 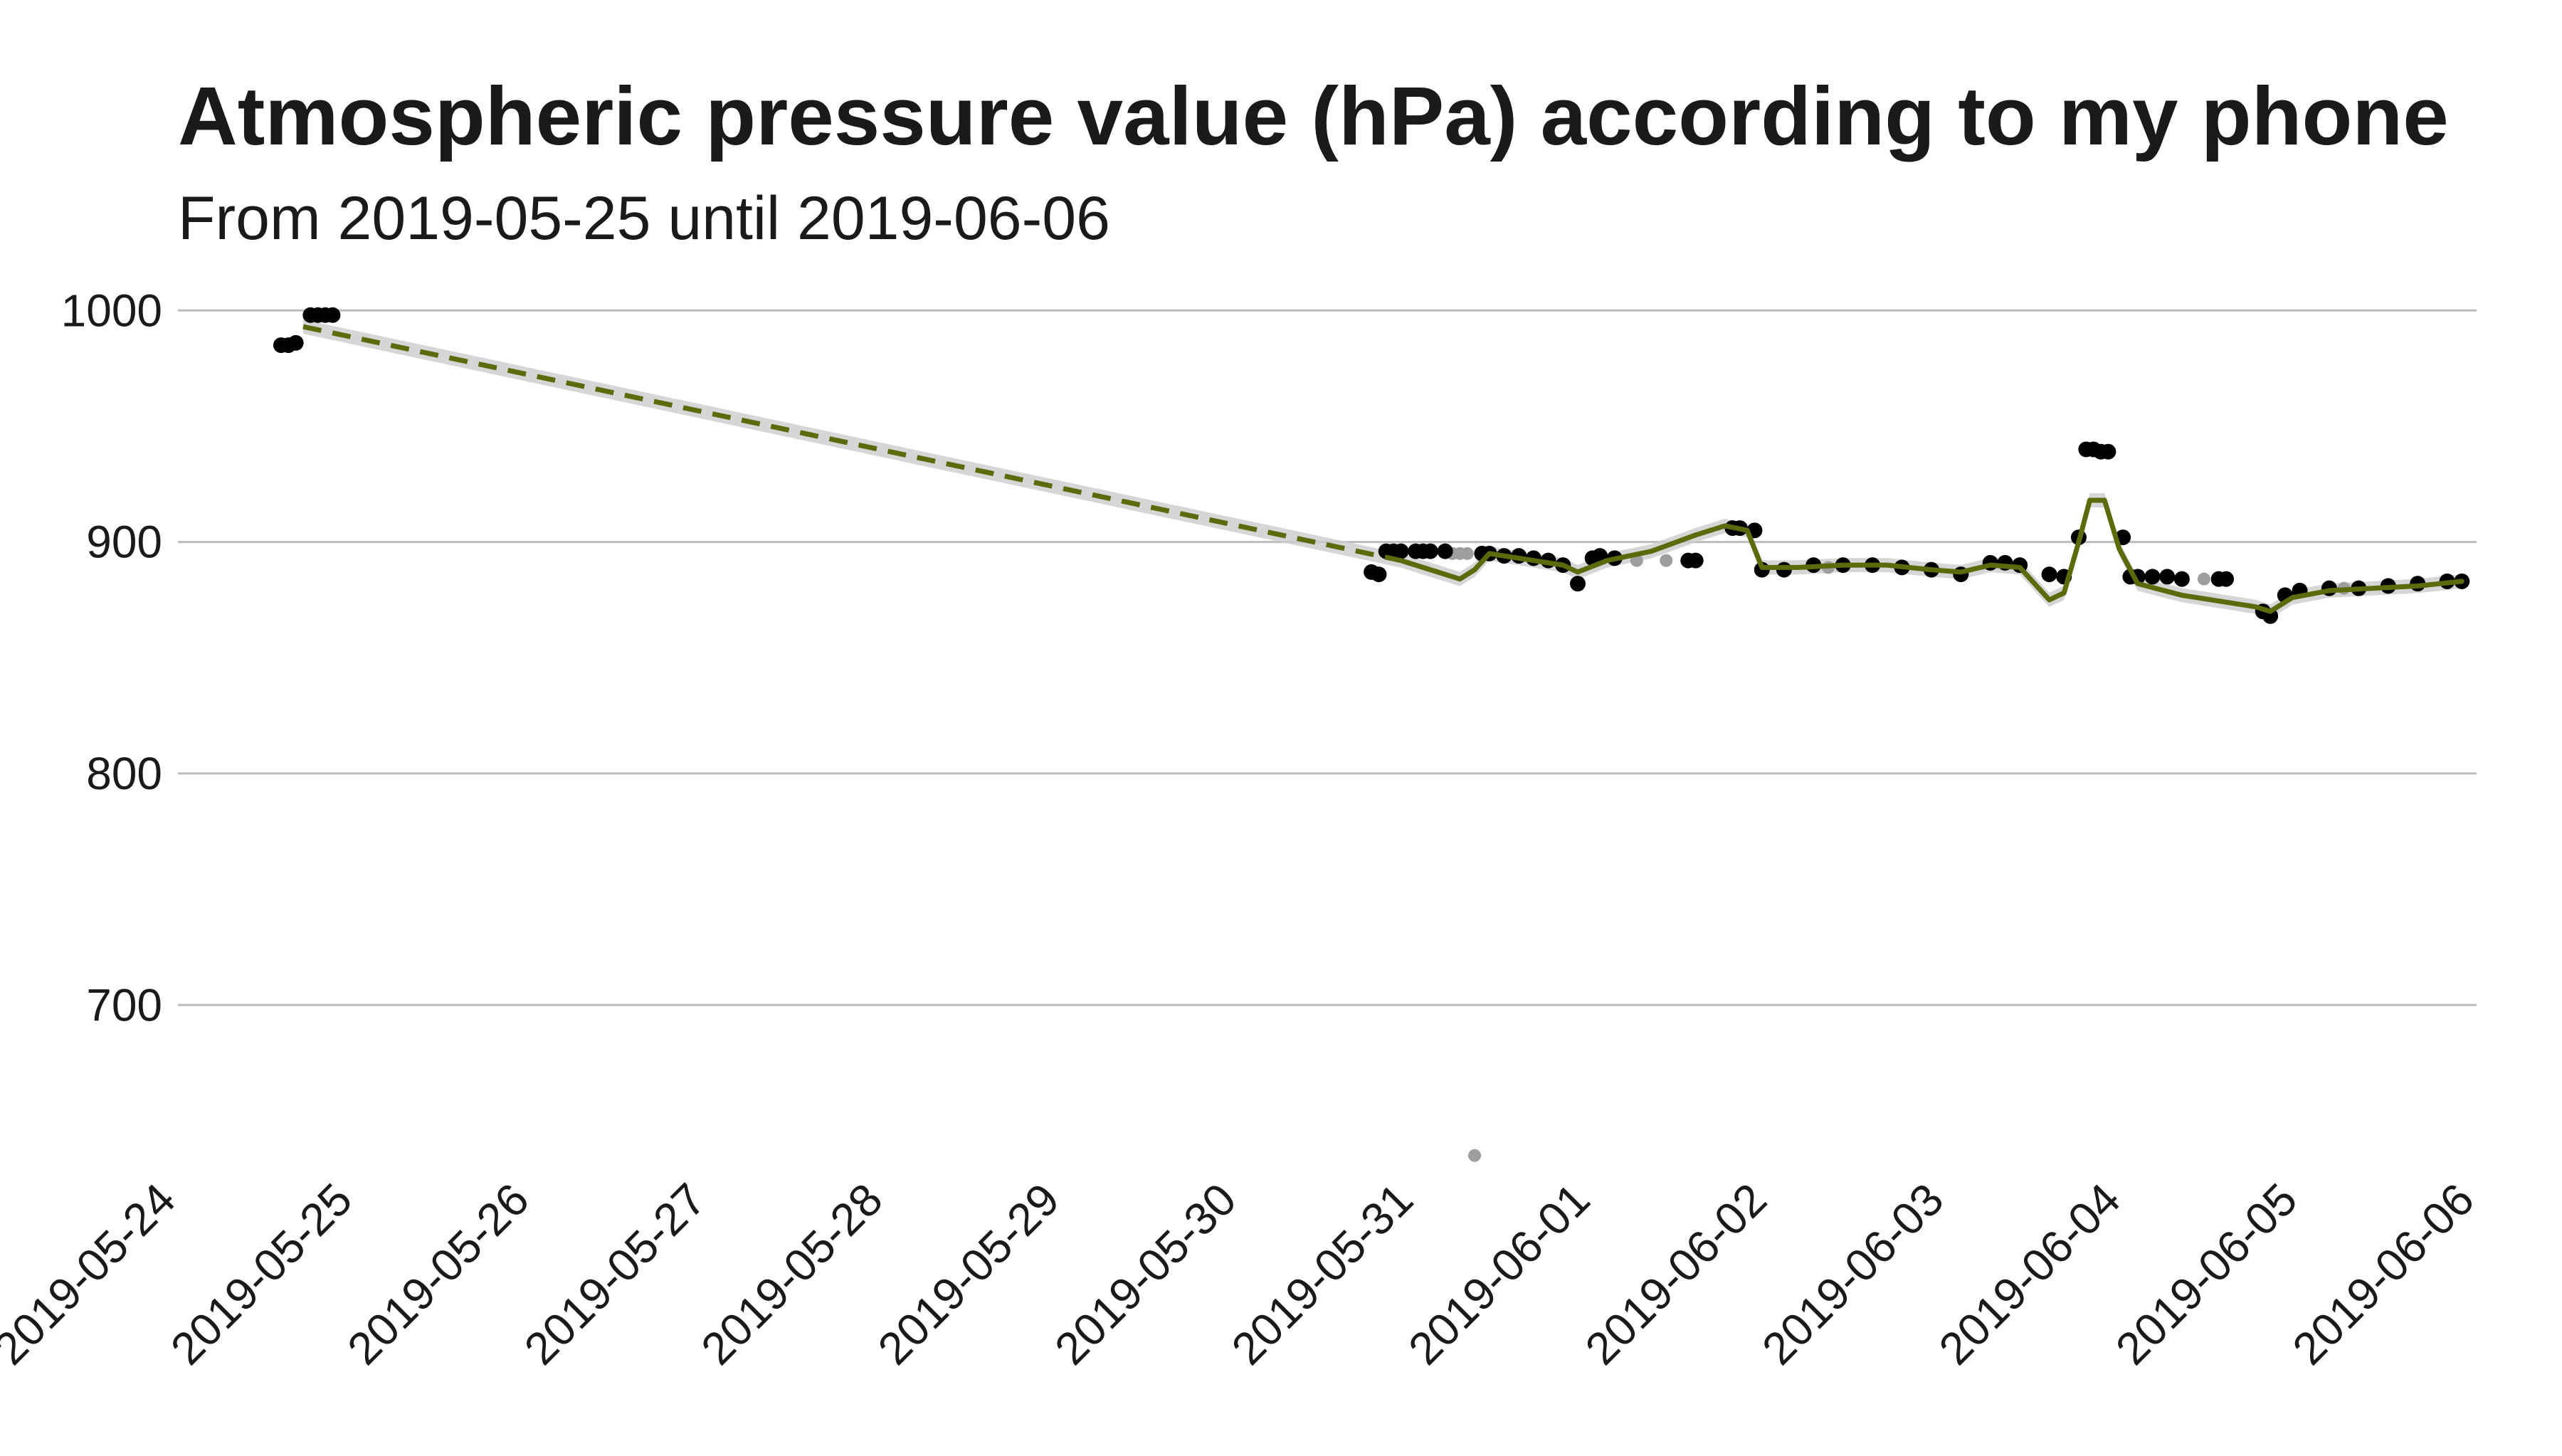 What do you see at coordinates (2382, 1273) in the screenshot?
I see `x-tick-label: 2019-06-06` at bounding box center [2382, 1273].